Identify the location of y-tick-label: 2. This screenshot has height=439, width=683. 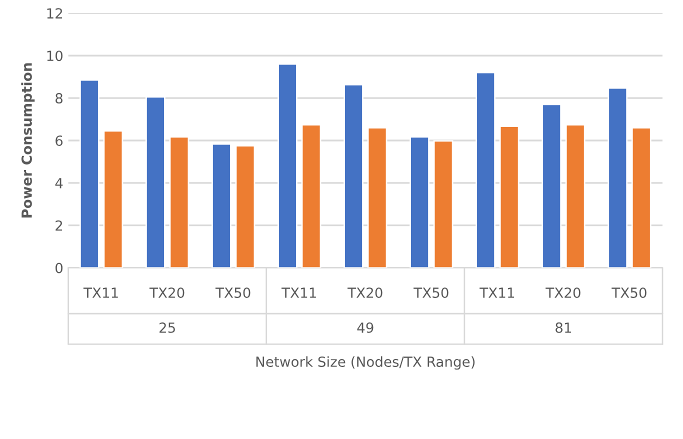
(59, 225).